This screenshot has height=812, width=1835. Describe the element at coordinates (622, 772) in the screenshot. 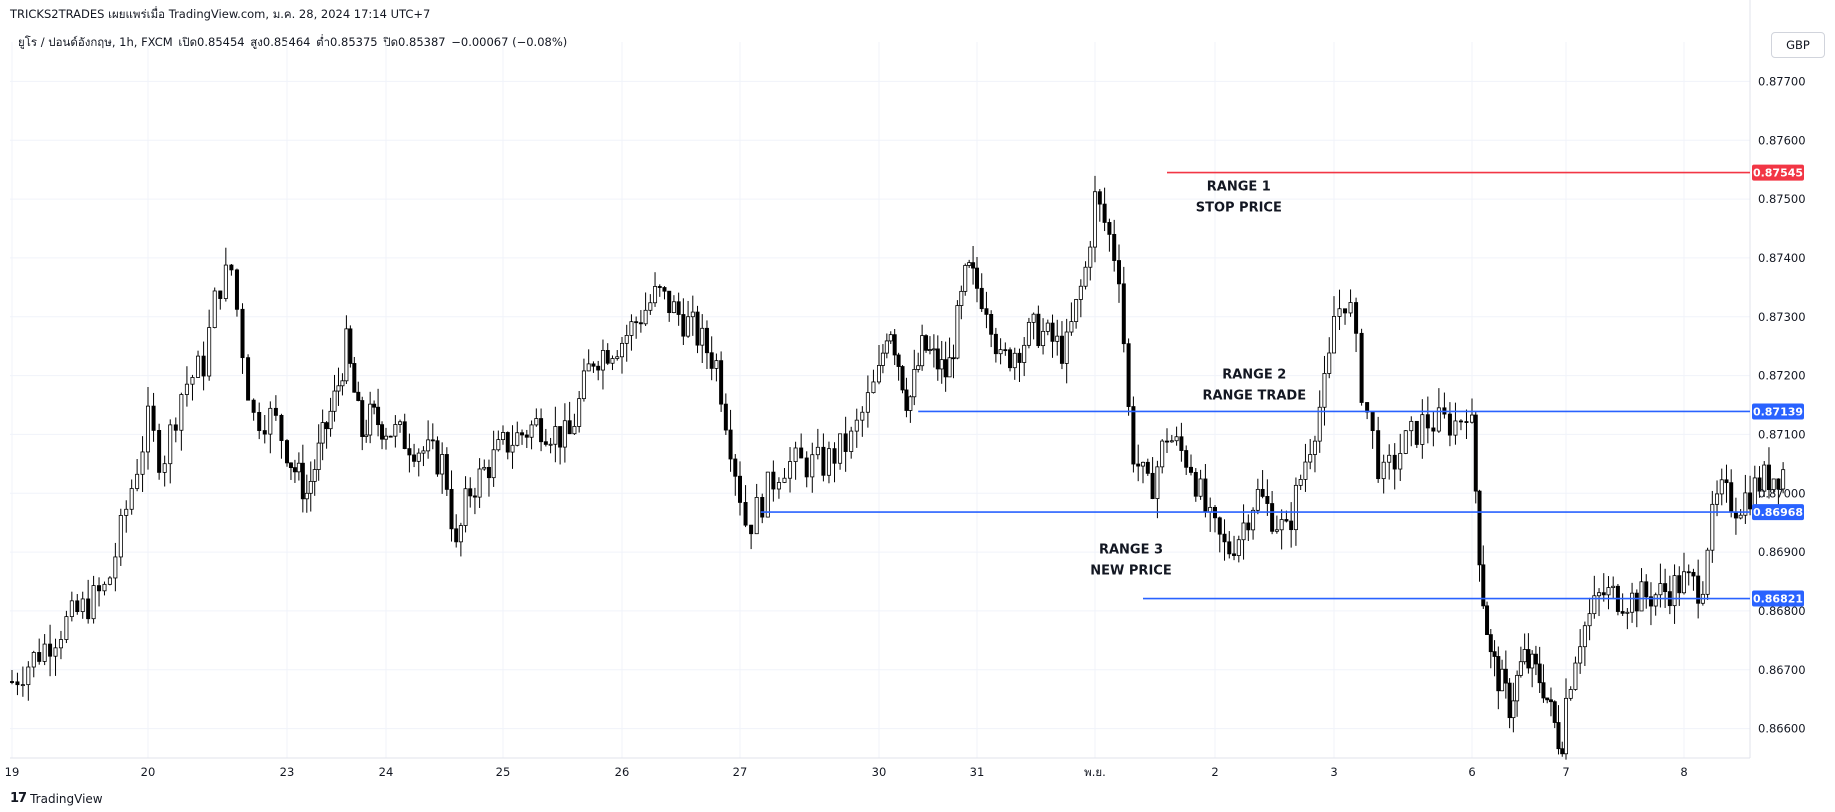

I see `time-tick-label: 26` at that location.